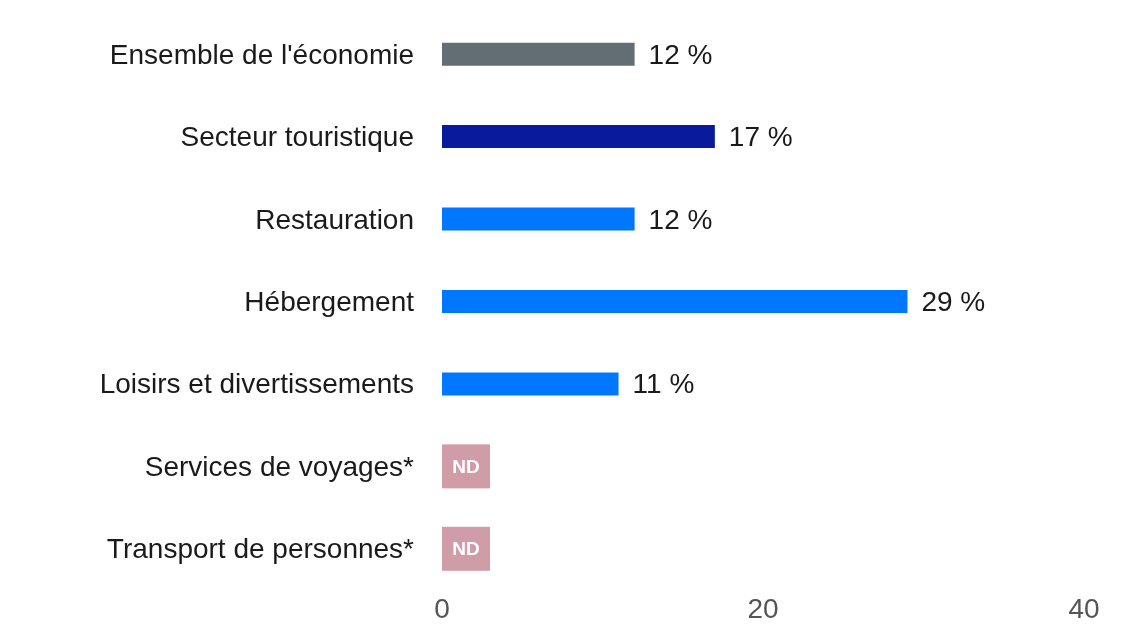 The width and height of the screenshot is (1122, 643). What do you see at coordinates (256, 384) in the screenshot?
I see `y-tick-label: Loisirs et divertissements` at bounding box center [256, 384].